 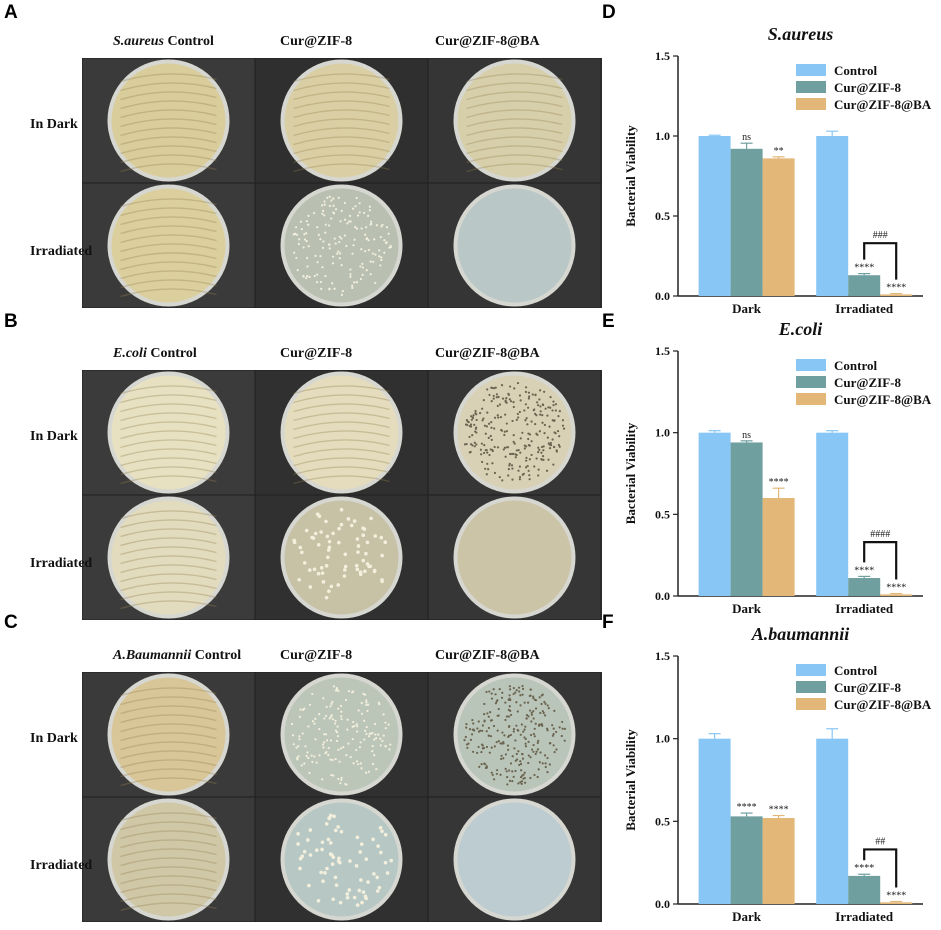 I want to click on y-axis-label: Bacterial Viability, so click(x=630, y=780).